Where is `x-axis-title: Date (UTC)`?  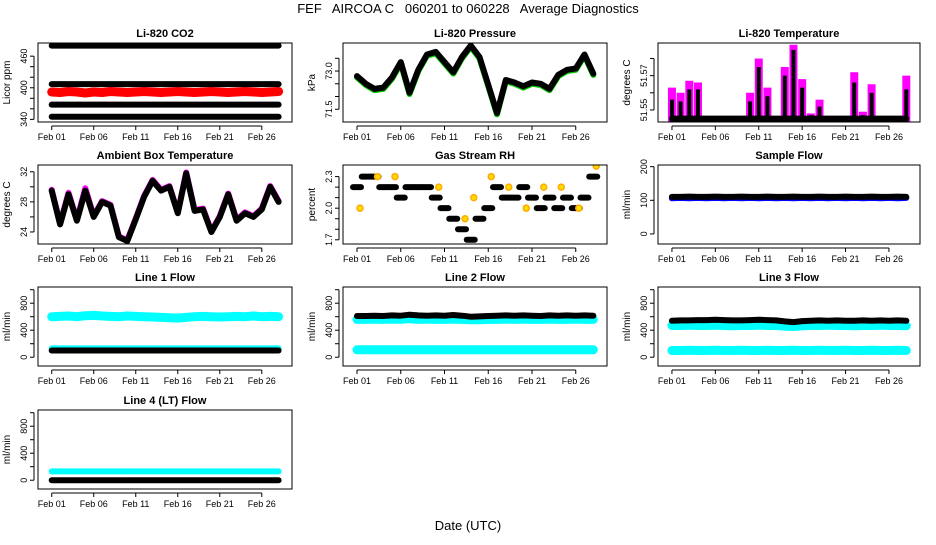
x-axis-title: Date (UTC) is located at coordinates (468, 525).